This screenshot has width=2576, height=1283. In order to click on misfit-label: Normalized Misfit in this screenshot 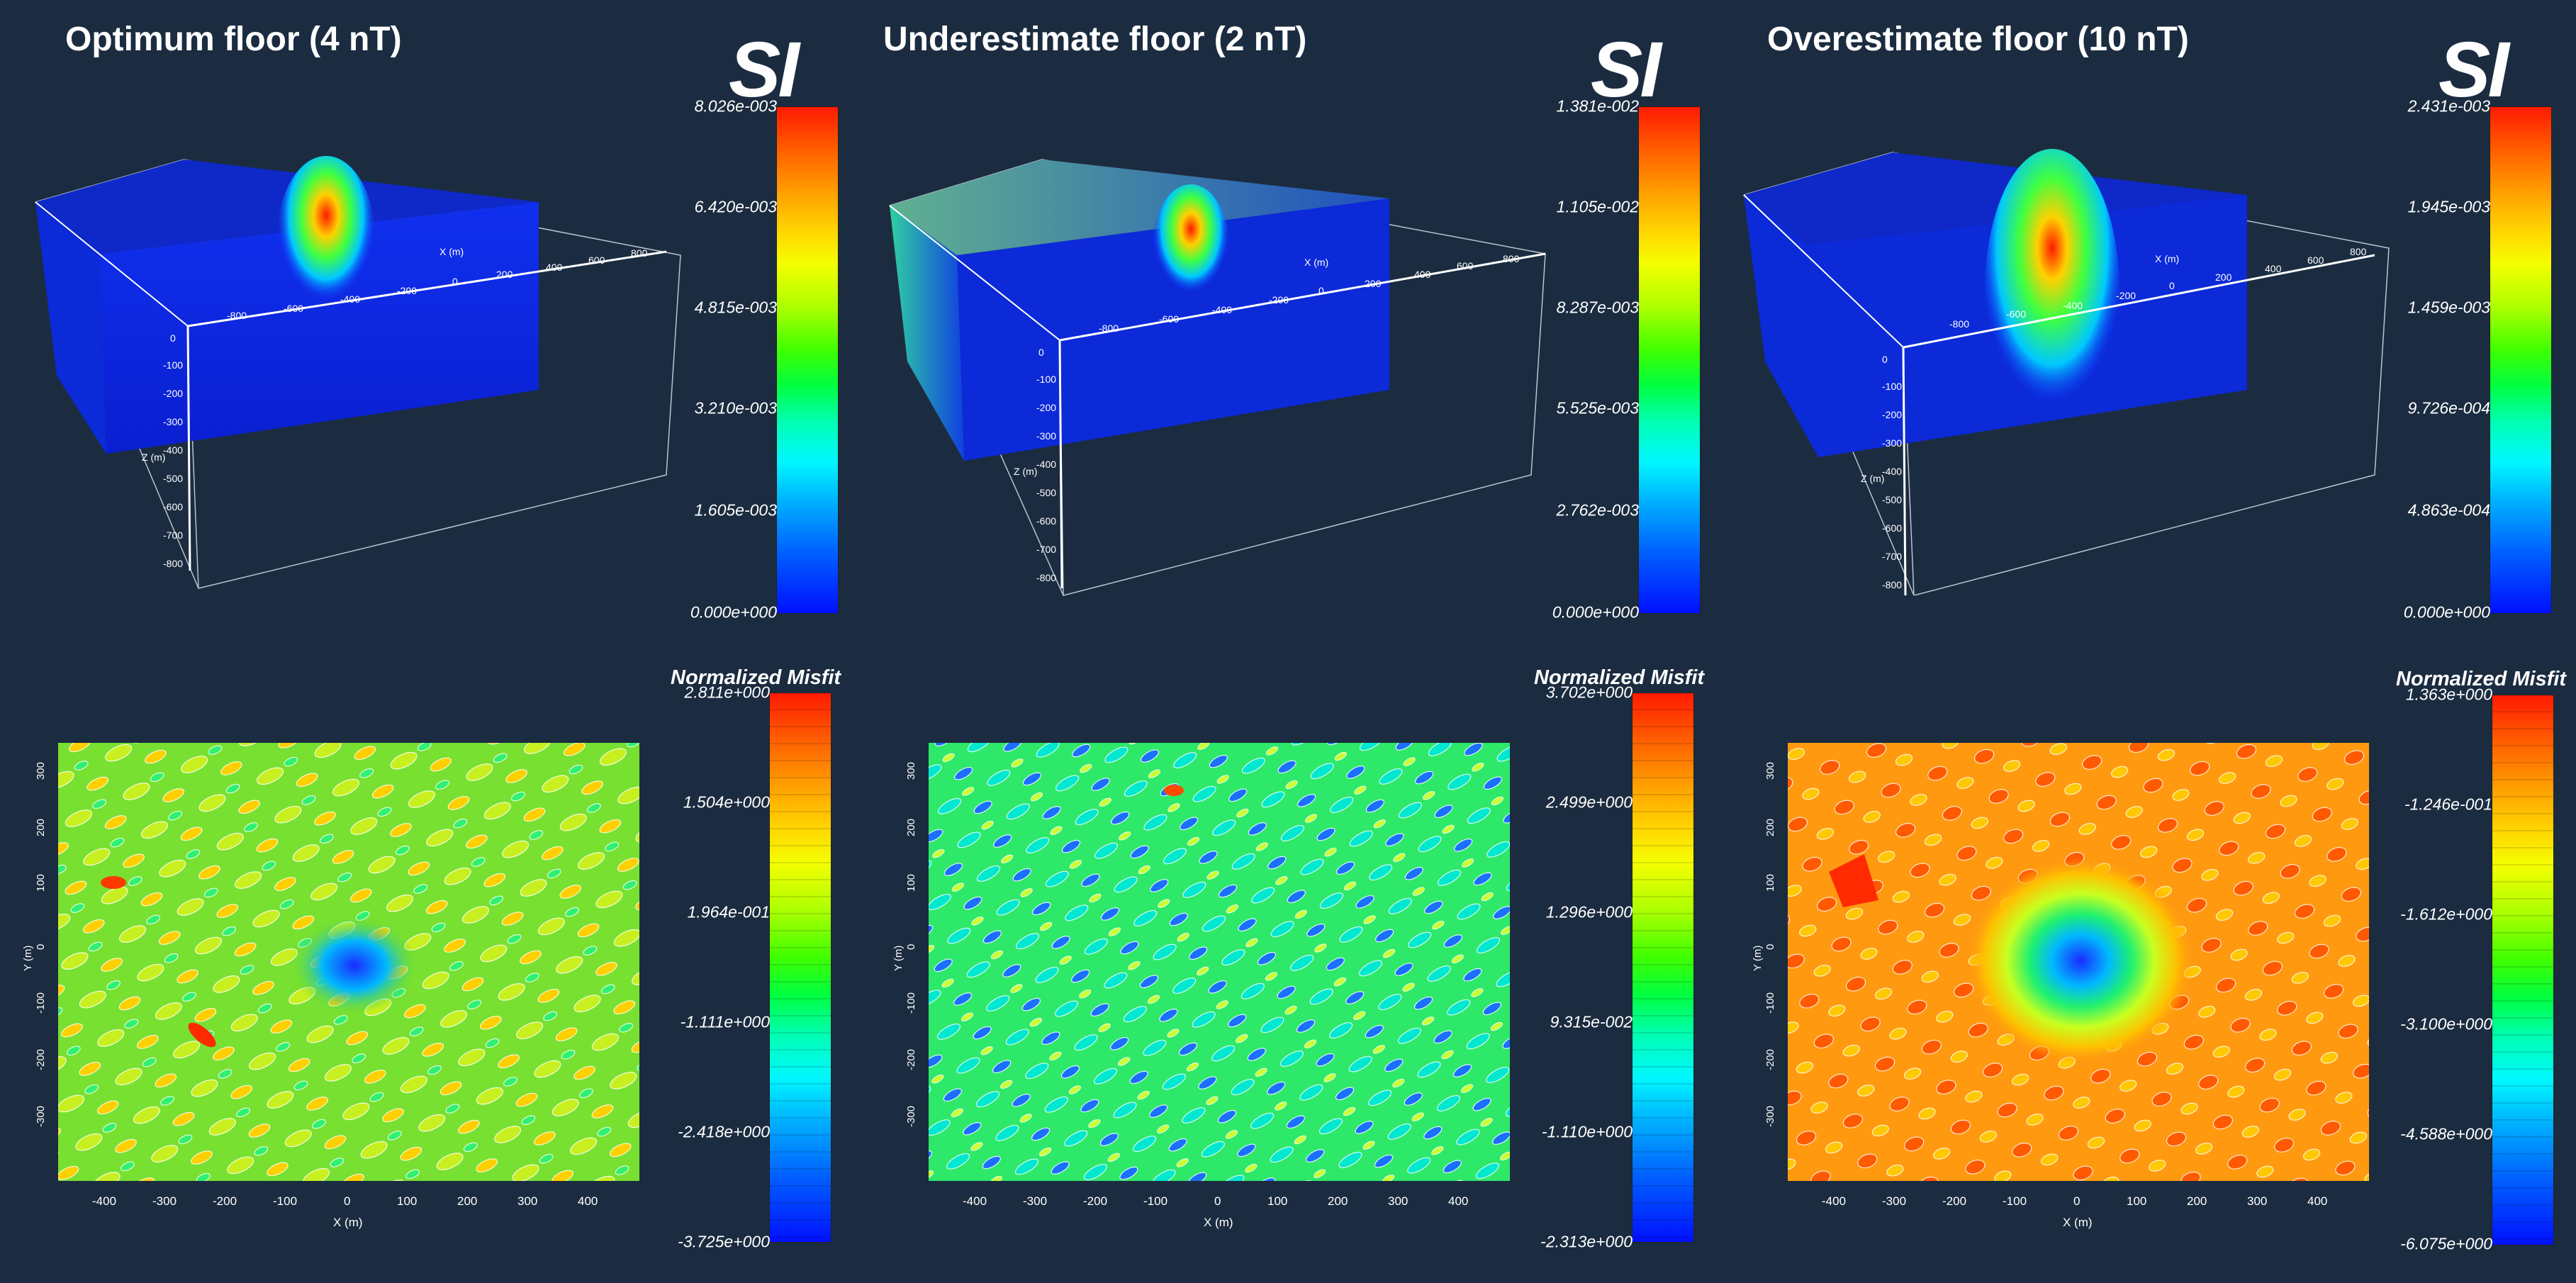, I will do `click(756, 677)`.